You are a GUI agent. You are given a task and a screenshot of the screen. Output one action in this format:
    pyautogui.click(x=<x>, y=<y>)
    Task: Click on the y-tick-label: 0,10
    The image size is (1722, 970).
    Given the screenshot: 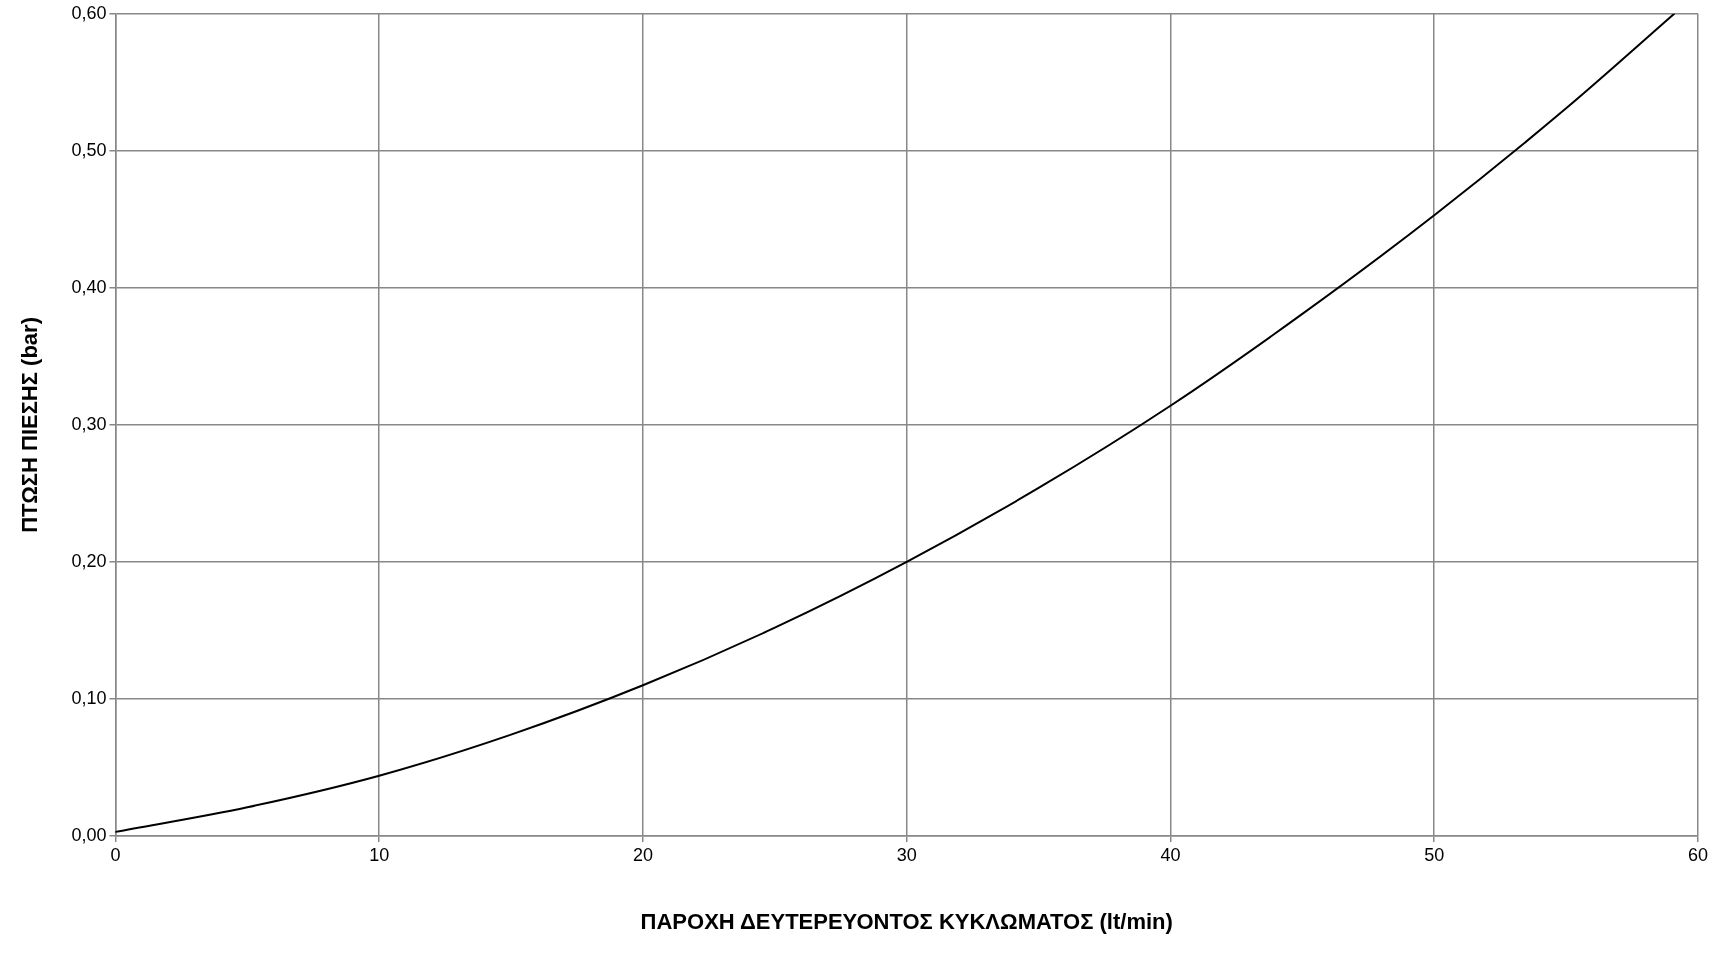 What is the action you would take?
    pyautogui.click(x=89, y=697)
    